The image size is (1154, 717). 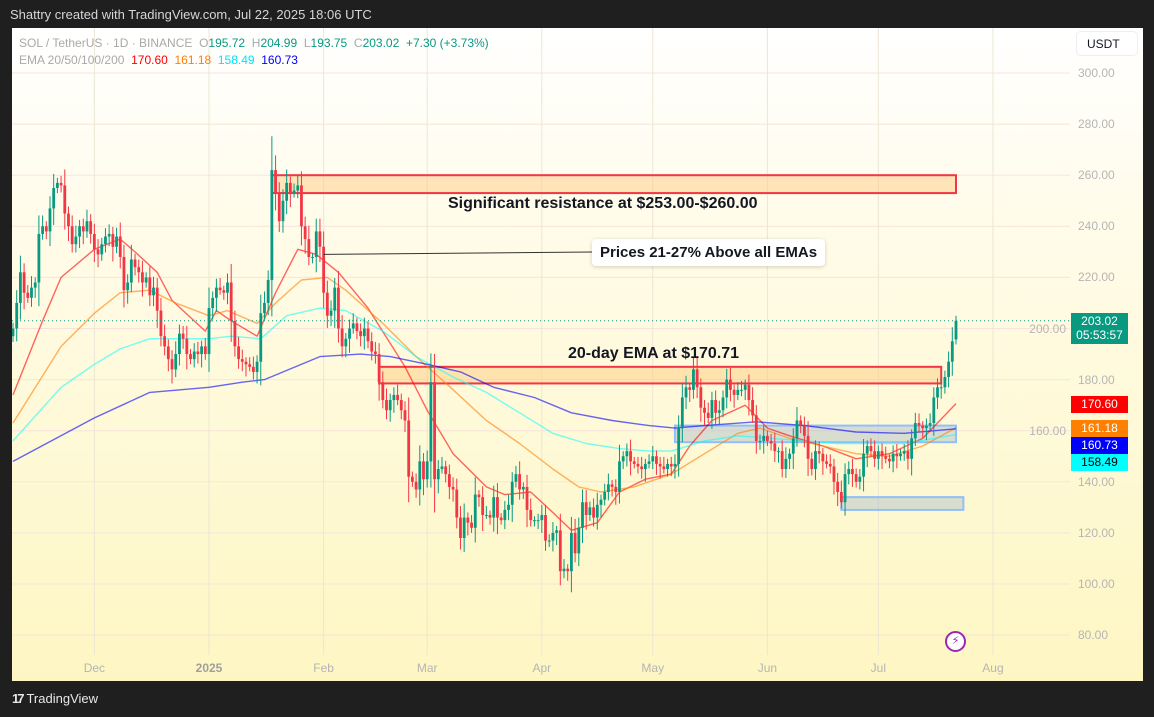 What do you see at coordinates (72, 60) in the screenshot?
I see `ema-label: EMA 20/50/100/200` at bounding box center [72, 60].